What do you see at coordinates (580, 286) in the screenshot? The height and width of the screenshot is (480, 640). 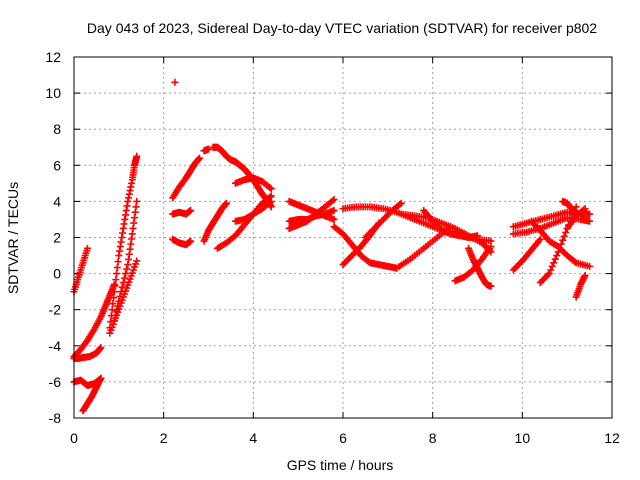 I see `series-s37` at bounding box center [580, 286].